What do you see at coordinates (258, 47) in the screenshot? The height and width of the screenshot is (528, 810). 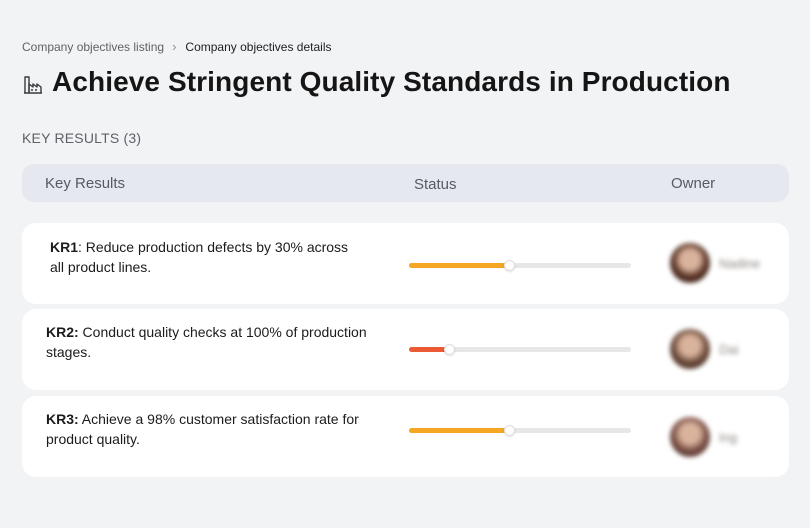 I see `breadcrumb-current-page: Company objectives details` at bounding box center [258, 47].